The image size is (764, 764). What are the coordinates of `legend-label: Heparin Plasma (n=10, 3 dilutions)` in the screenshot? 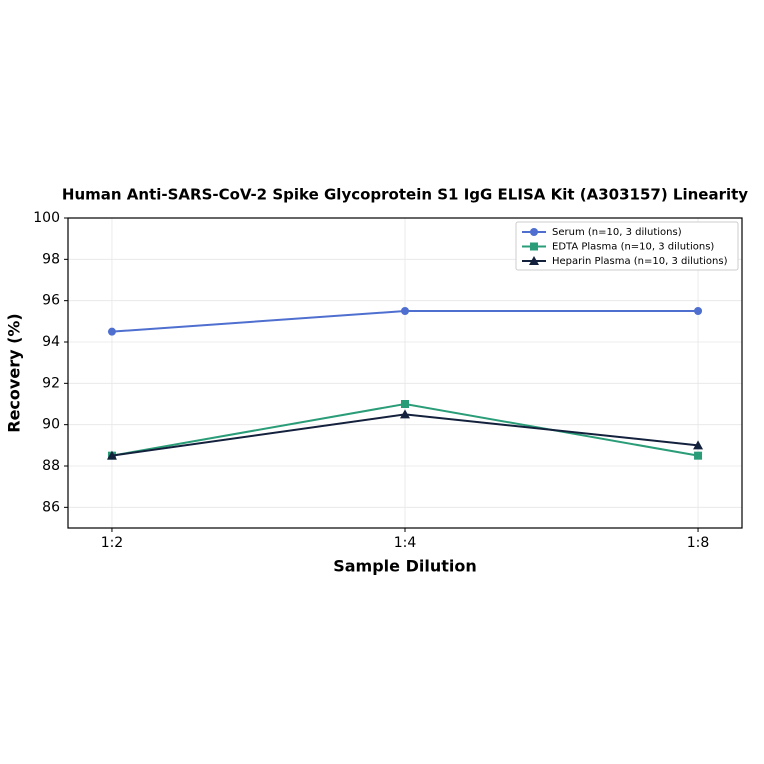 It's located at (640, 261).